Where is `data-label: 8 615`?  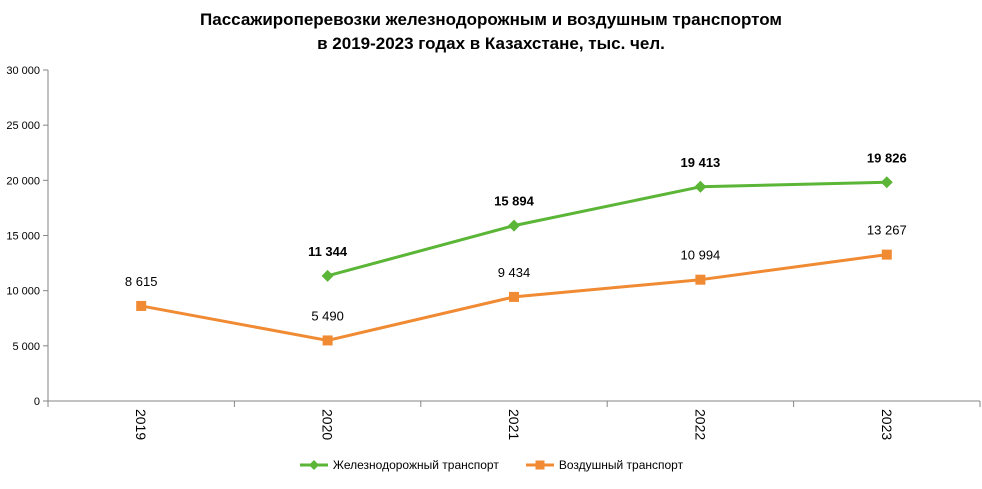
data-label: 8 615 is located at coordinates (141, 281).